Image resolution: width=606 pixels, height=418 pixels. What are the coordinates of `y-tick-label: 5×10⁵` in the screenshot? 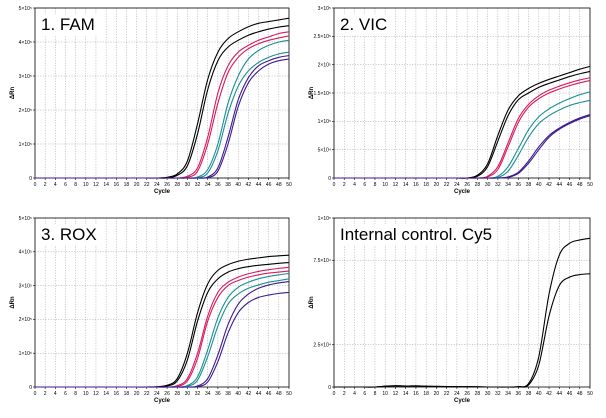 It's located at (25, 9).